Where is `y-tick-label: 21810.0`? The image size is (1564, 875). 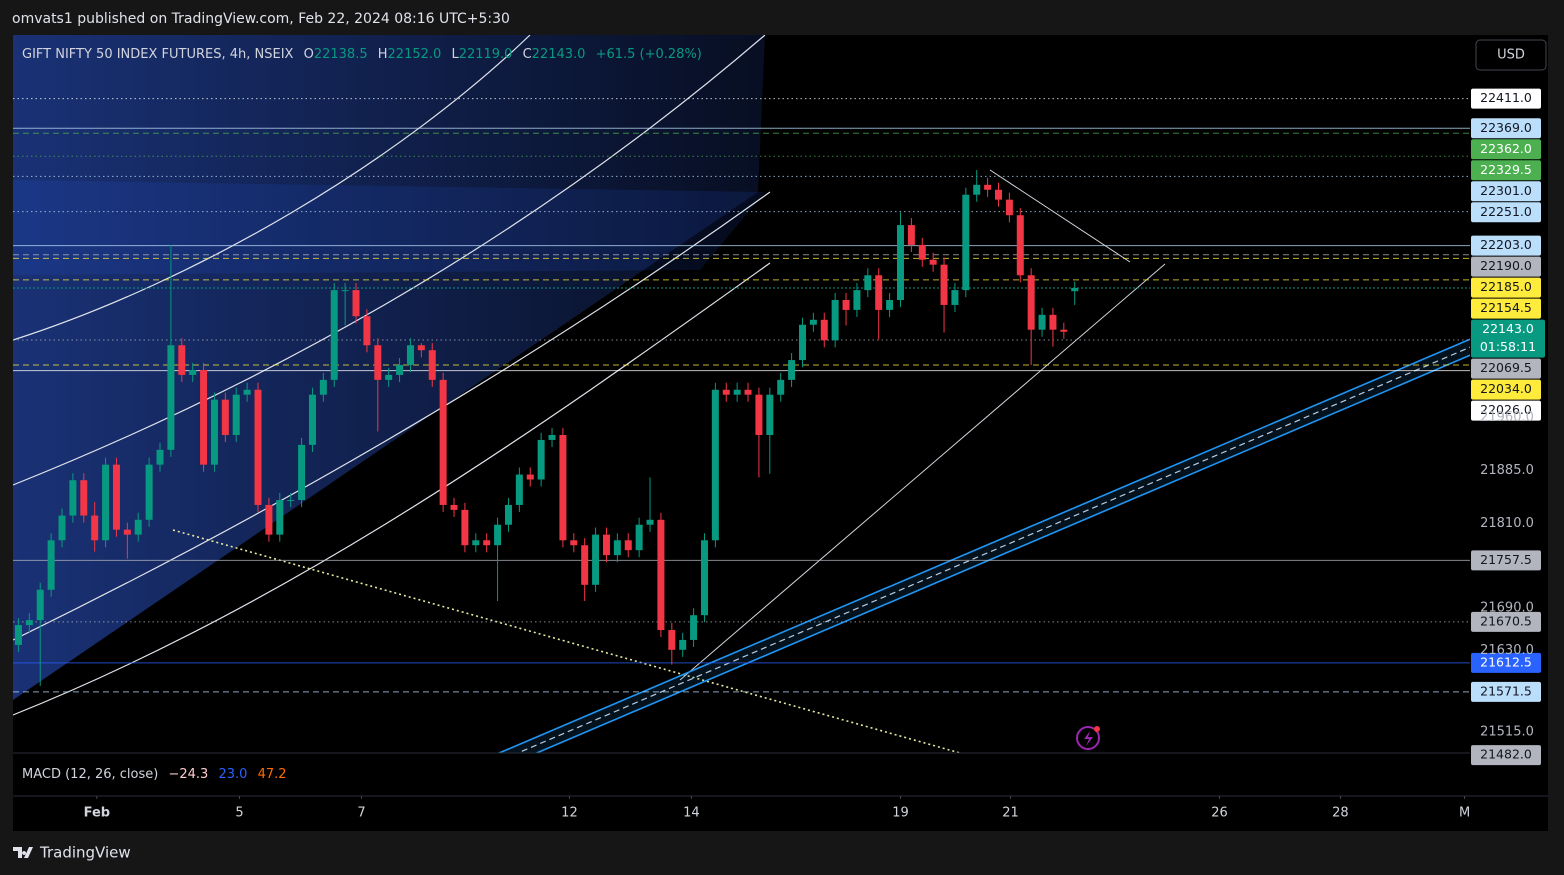 y-tick-label: 21810.0 is located at coordinates (1507, 523).